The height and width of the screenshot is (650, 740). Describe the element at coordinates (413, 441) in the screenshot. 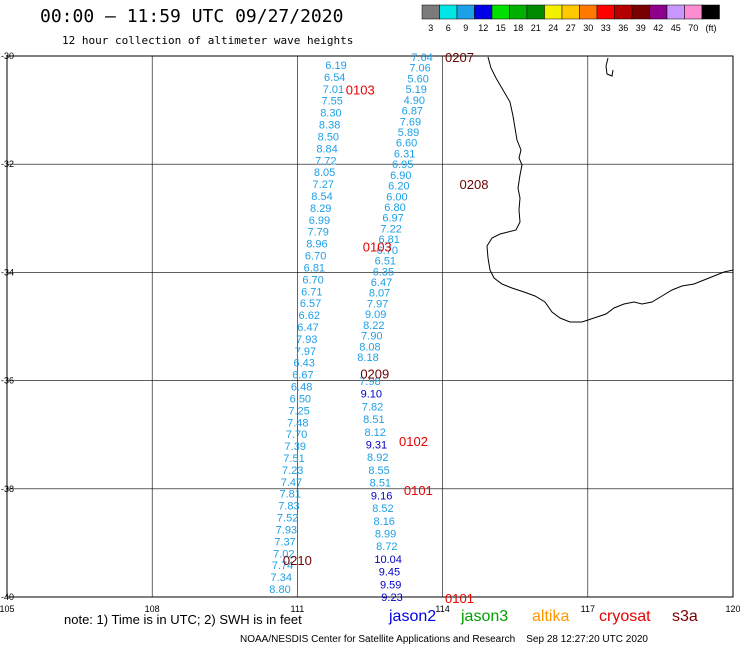

I see `time-label: 0102` at that location.